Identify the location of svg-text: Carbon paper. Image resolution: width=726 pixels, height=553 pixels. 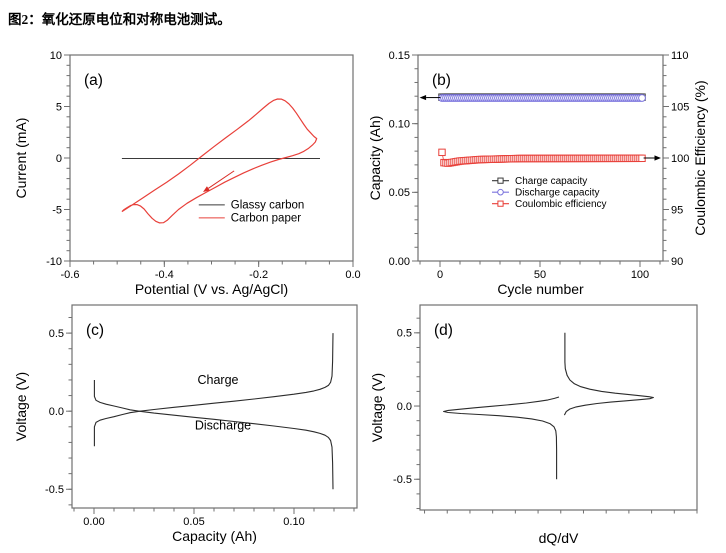
(266, 218).